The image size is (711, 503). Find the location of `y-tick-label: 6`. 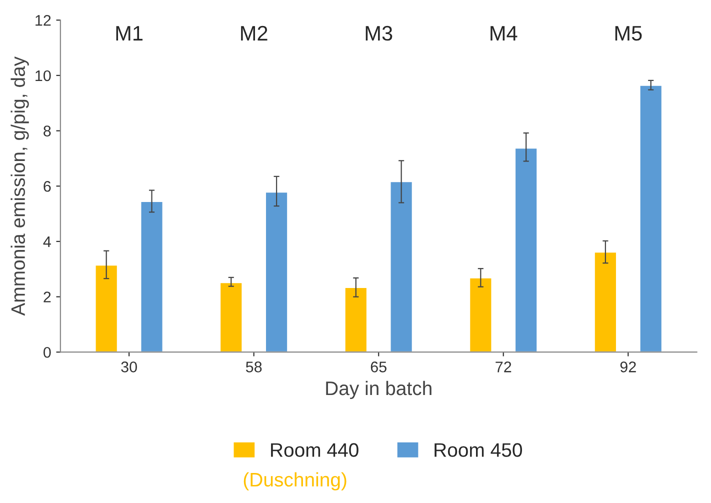

y-tick-label: 6 is located at coordinates (47, 186).